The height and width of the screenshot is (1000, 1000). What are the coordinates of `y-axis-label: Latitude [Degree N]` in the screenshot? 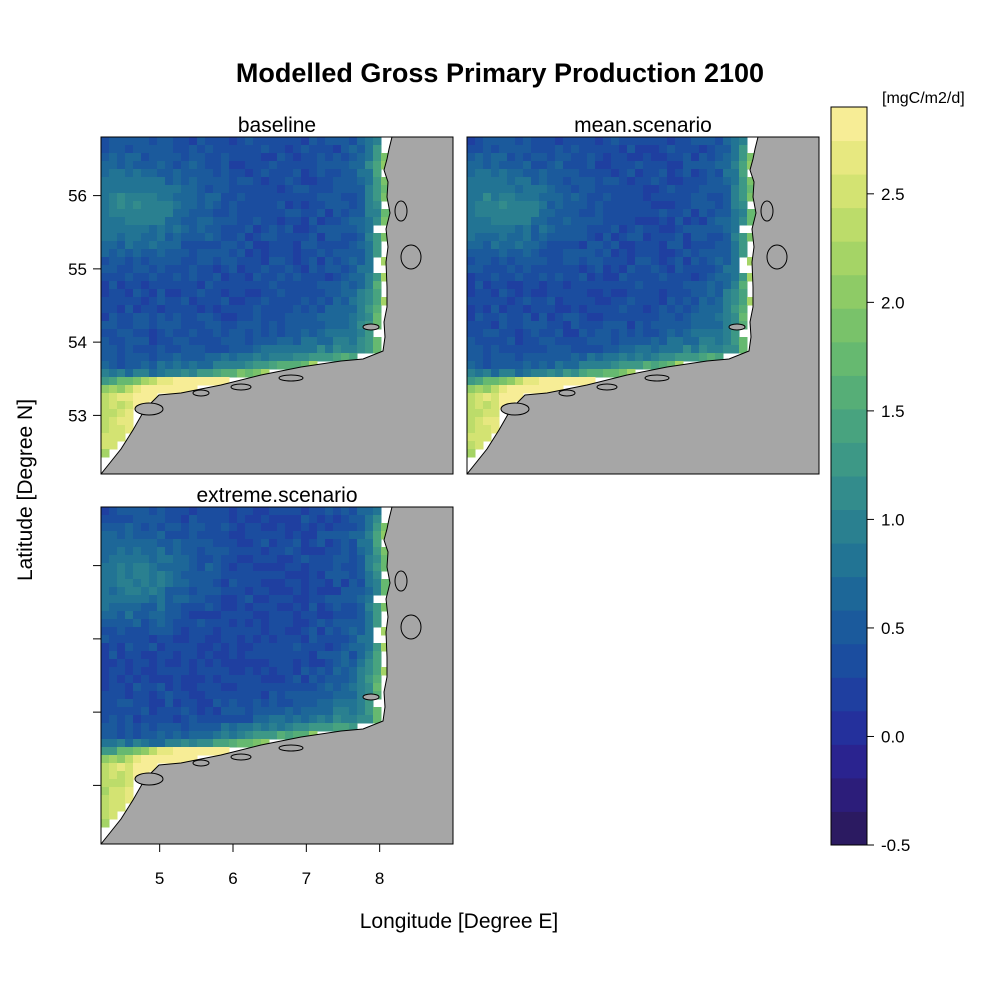 It's located at (25, 490).